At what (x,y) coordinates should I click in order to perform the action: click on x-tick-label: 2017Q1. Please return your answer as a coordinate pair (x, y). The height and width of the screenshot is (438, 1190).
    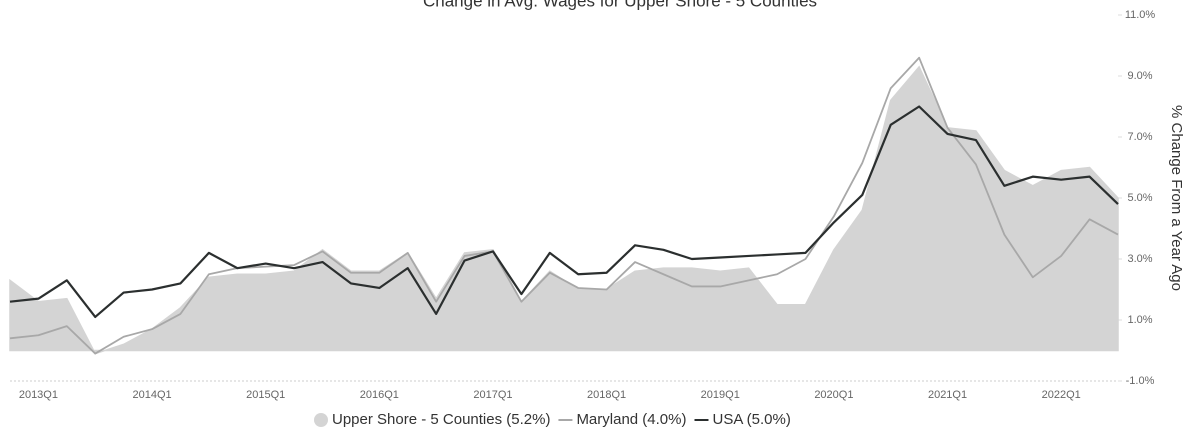
    Looking at the image, I should click on (492, 395).